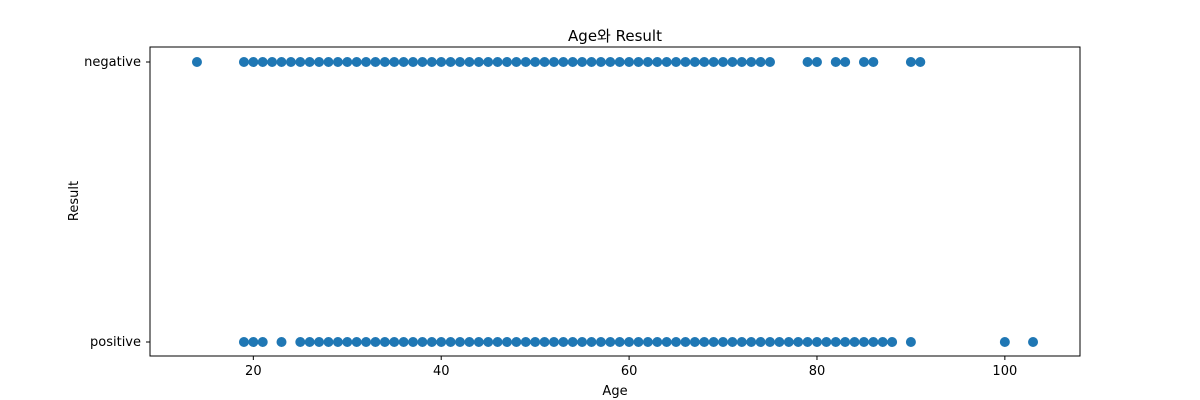  I want to click on y-tick-label-negative: negative, so click(112, 62).